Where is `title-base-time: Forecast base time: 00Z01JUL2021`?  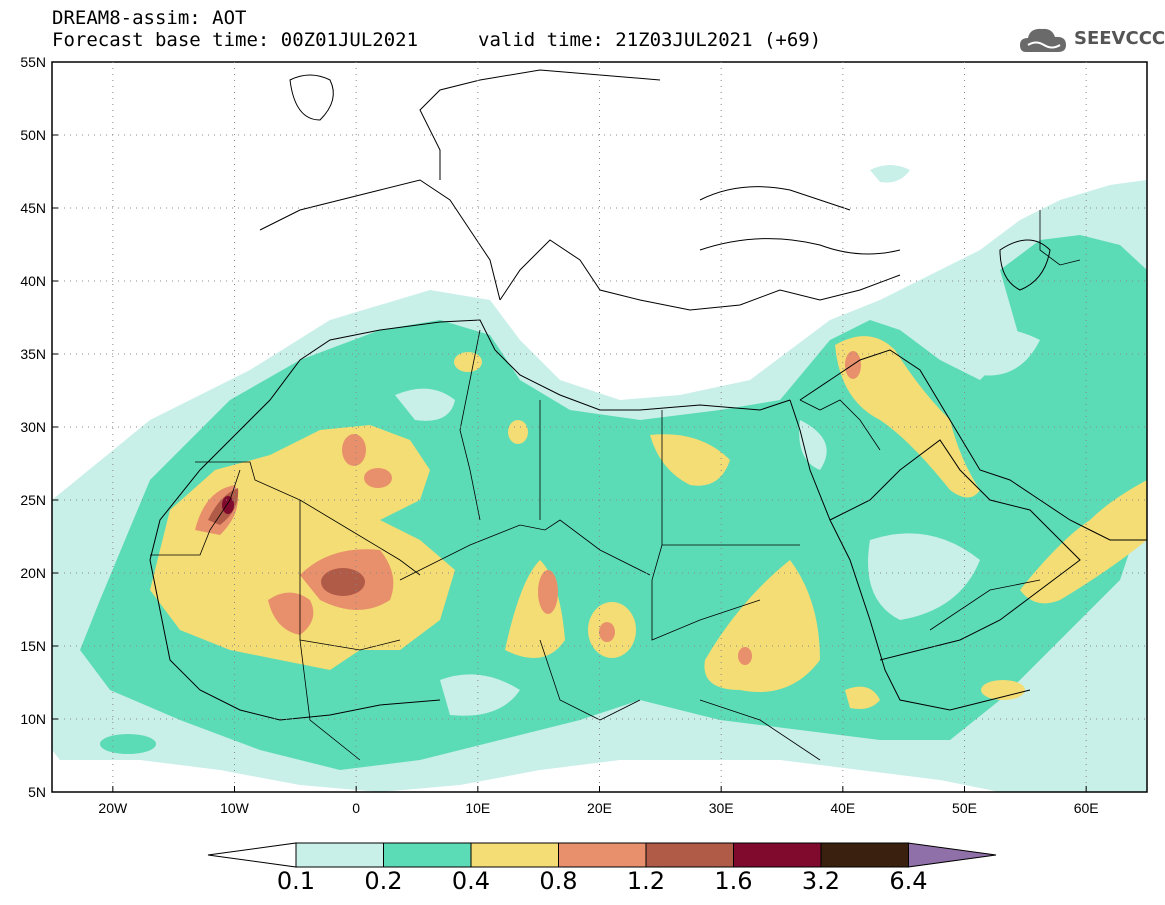 title-base-time: Forecast base time: 00Z01JUL2021 is located at coordinates (235, 40).